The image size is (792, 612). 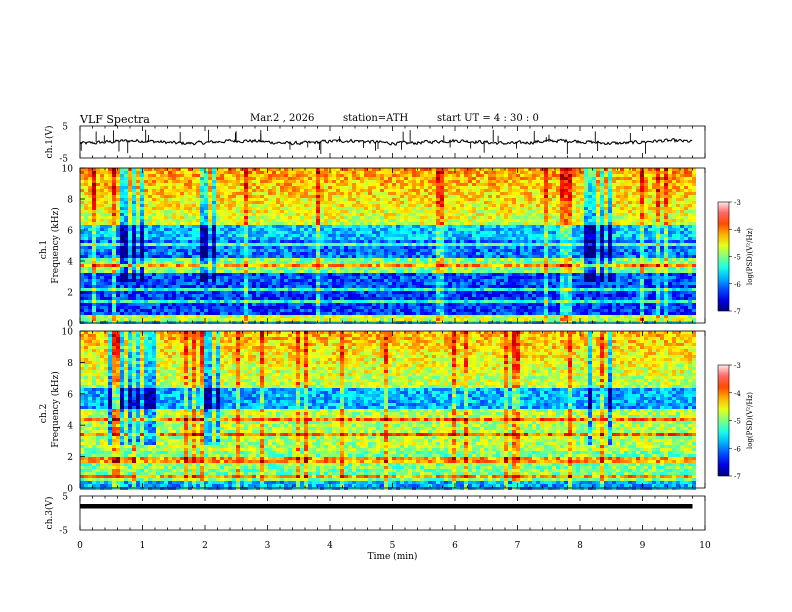 What do you see at coordinates (205, 546) in the screenshot?
I see `x-tick-label: 2` at bounding box center [205, 546].